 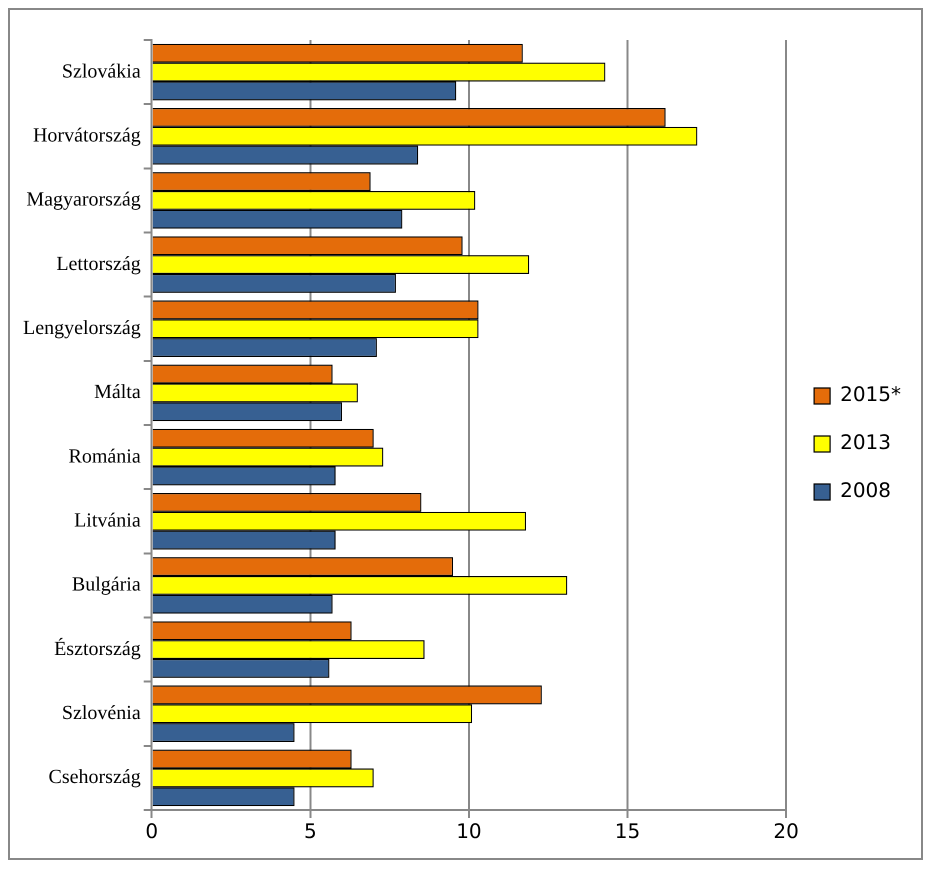 I want to click on x-tick-label: 20, so click(x=786, y=831).